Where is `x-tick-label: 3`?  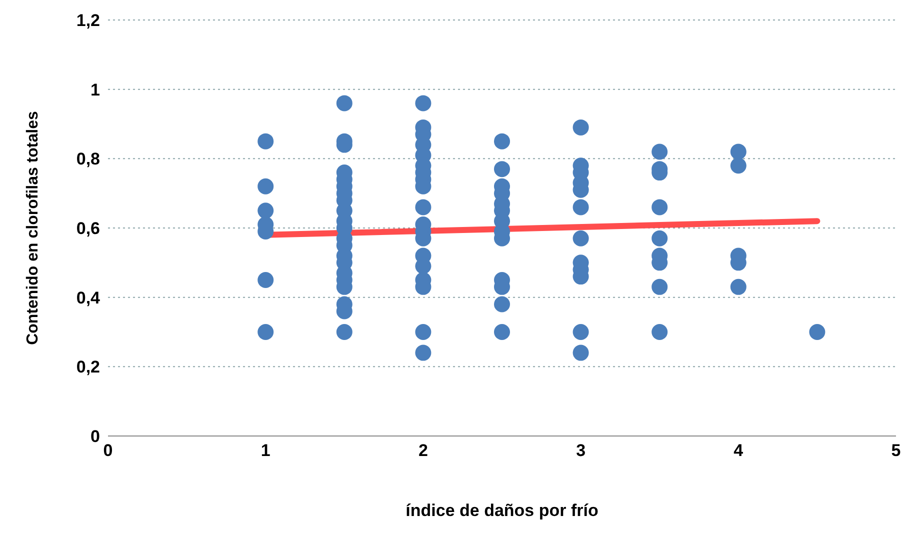
x-tick-label: 3 is located at coordinates (581, 450).